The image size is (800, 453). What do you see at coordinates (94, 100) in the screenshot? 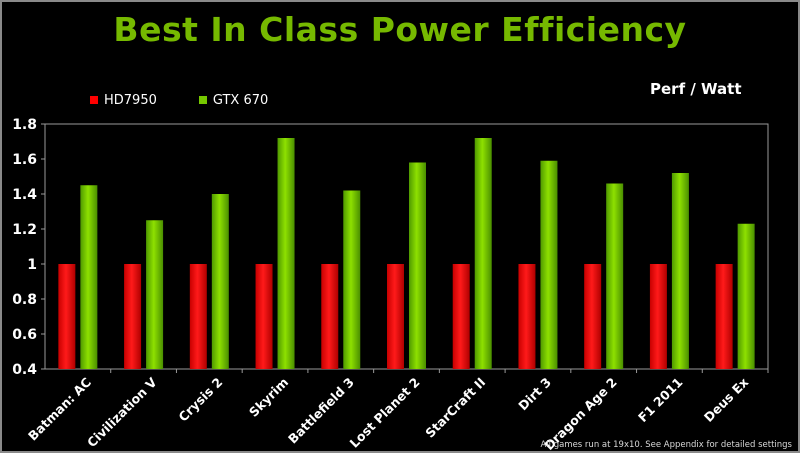
I see `legend-swatch-hd7950` at bounding box center [94, 100].